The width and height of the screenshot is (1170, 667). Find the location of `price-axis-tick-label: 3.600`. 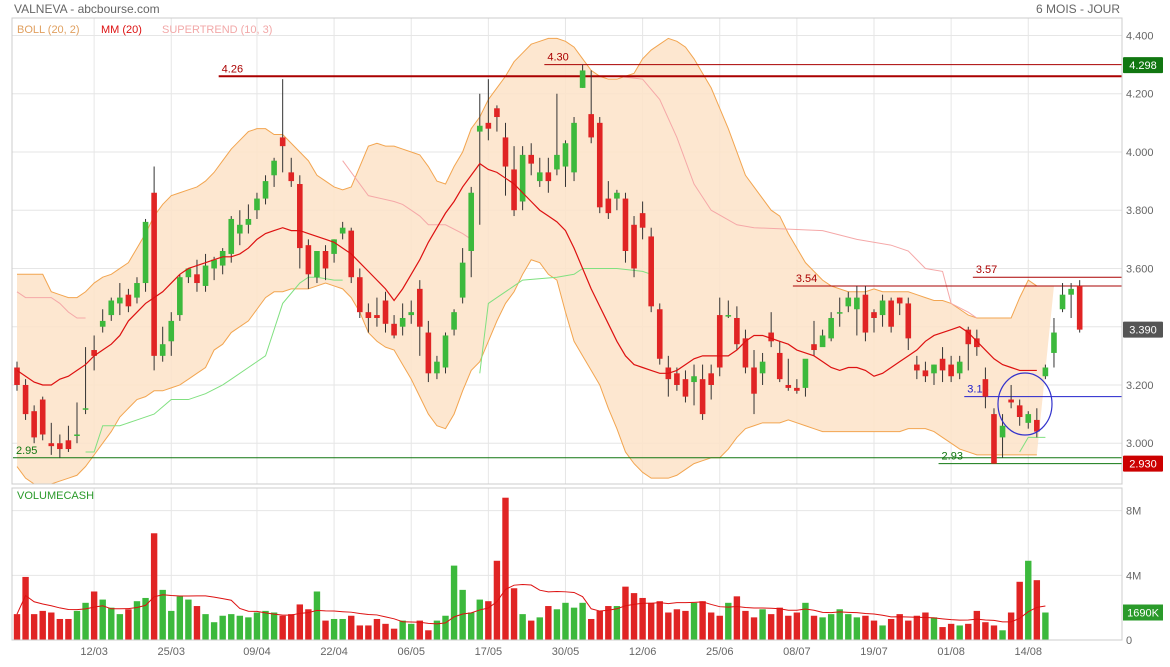

price-axis-tick-label: 3.600 is located at coordinates (1140, 269).